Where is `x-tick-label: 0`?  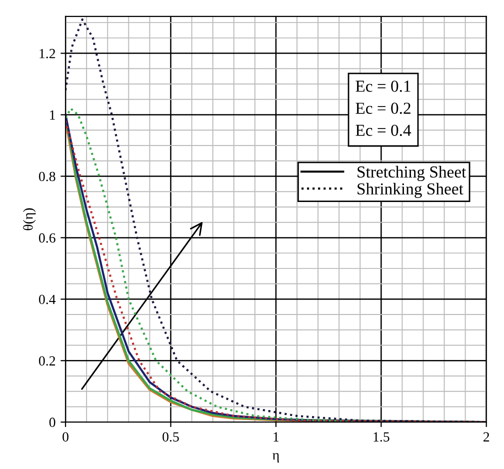 x-tick-label: 0 is located at coordinates (65, 437).